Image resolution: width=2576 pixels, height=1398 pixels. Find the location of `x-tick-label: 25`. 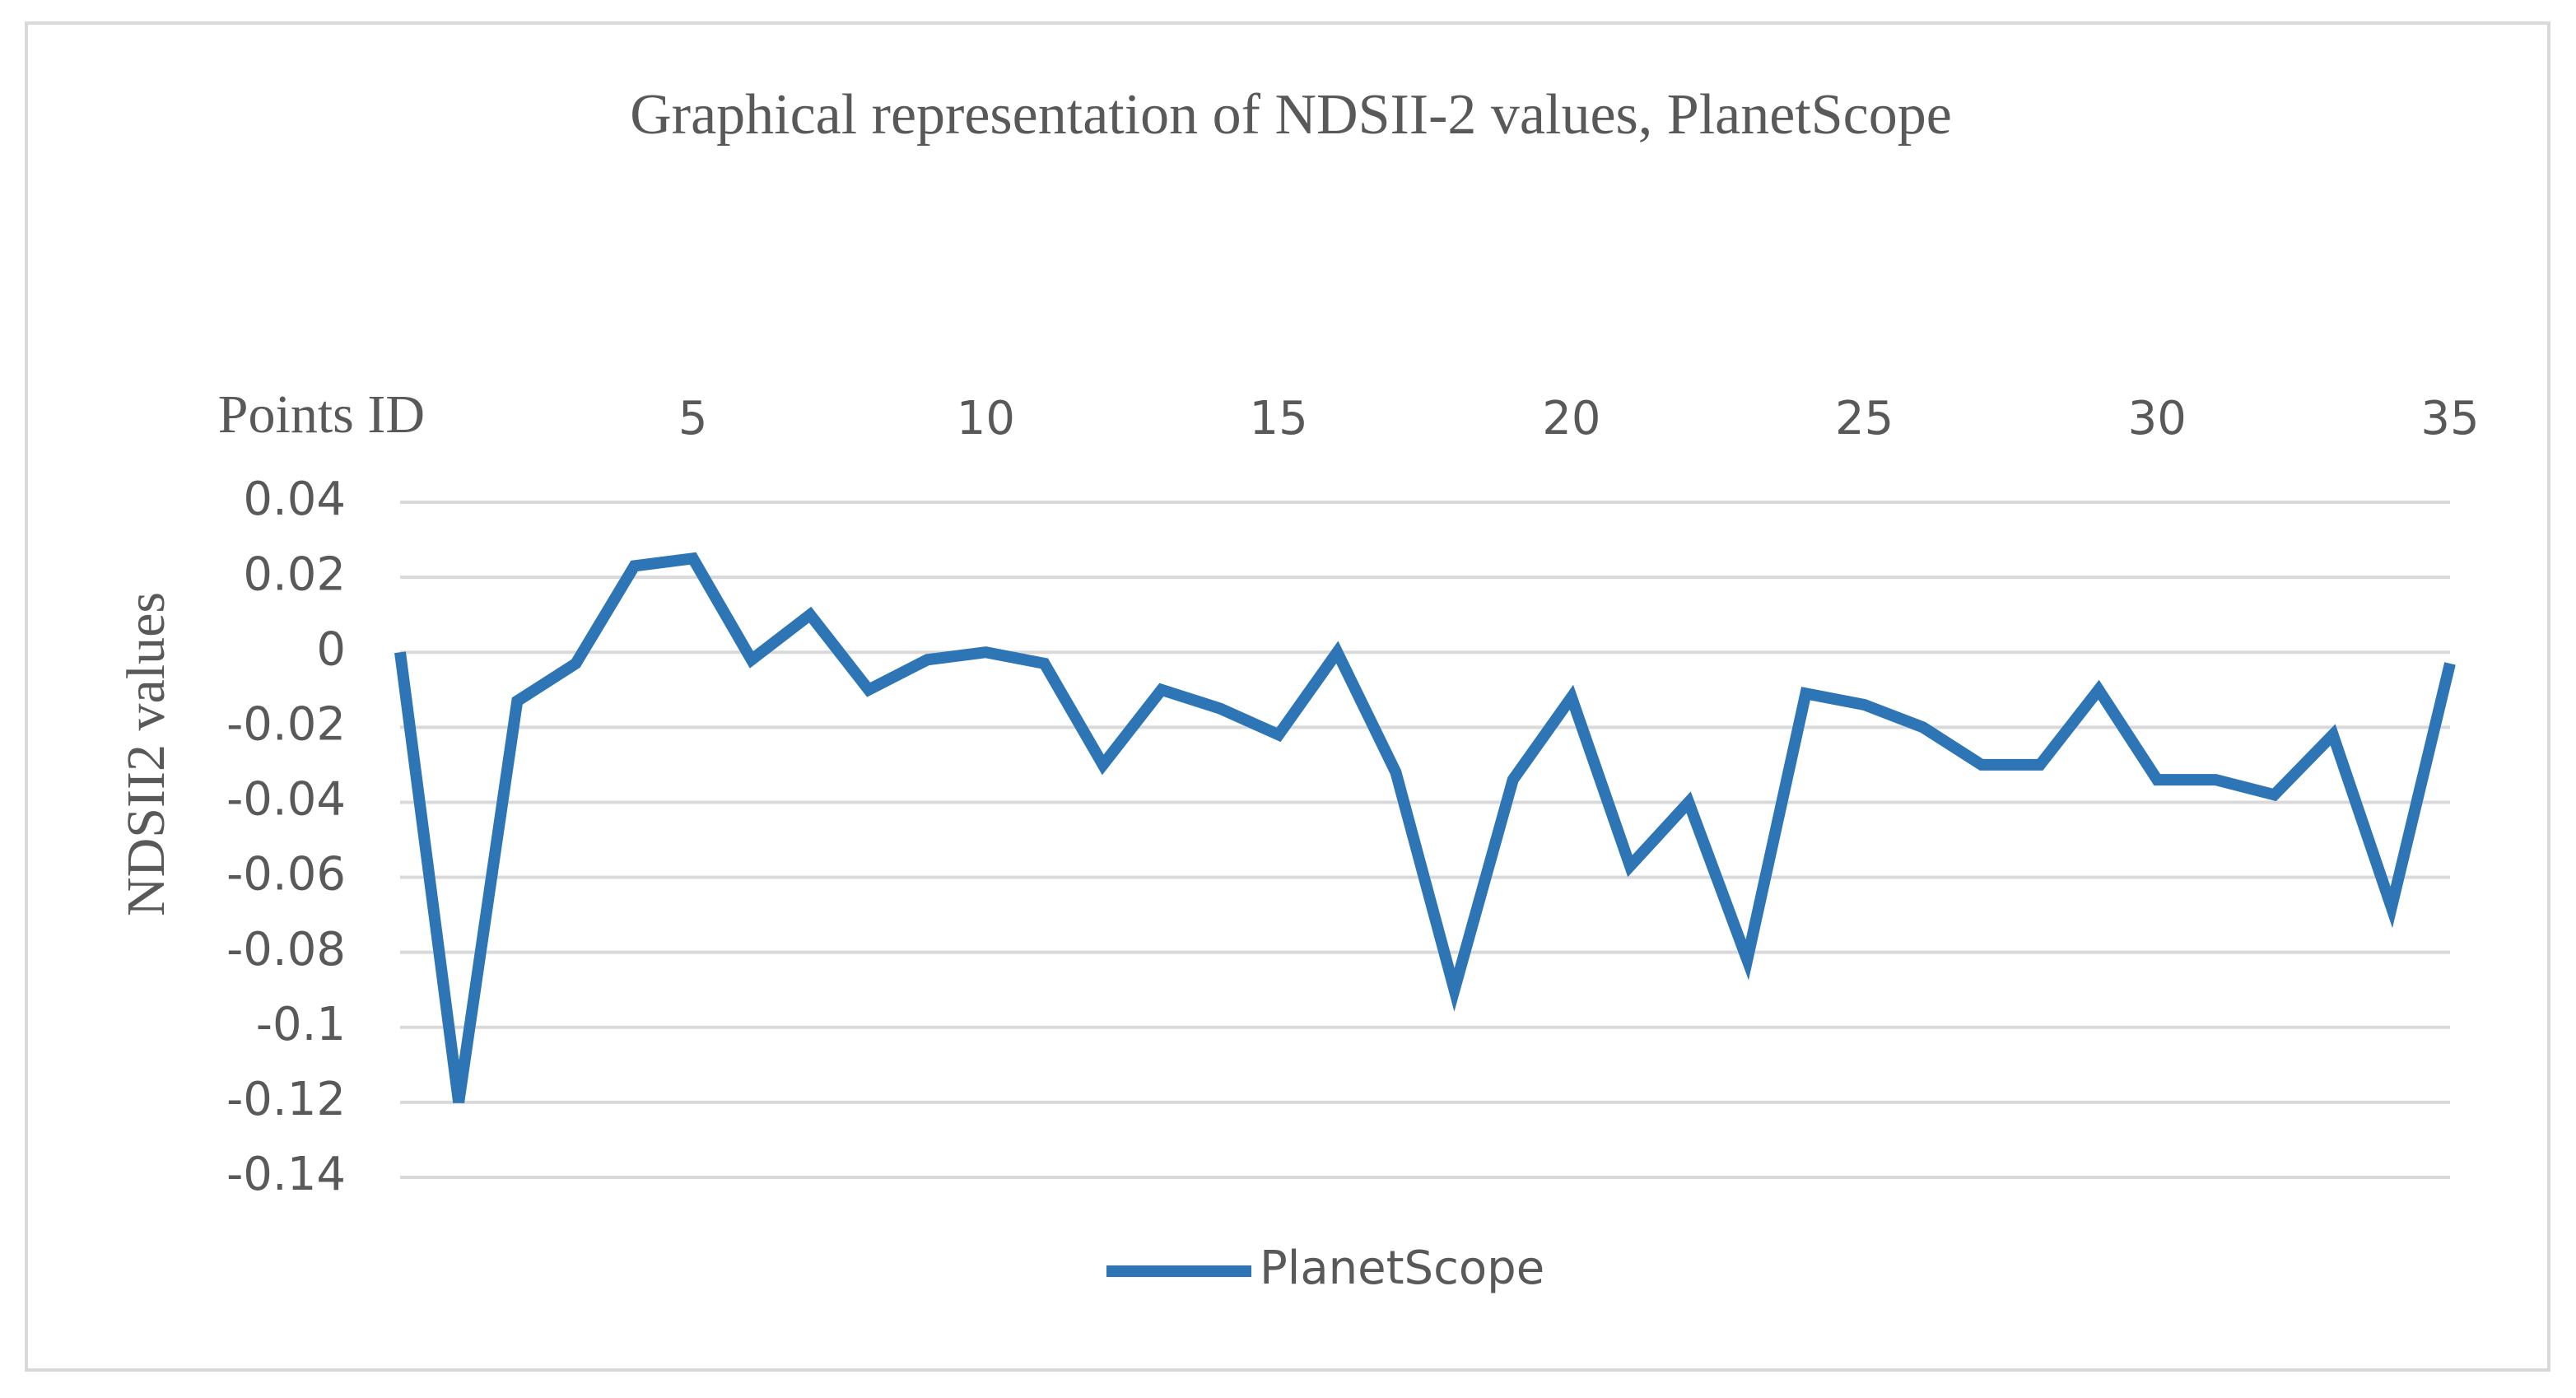

x-tick-label: 25 is located at coordinates (1864, 418).